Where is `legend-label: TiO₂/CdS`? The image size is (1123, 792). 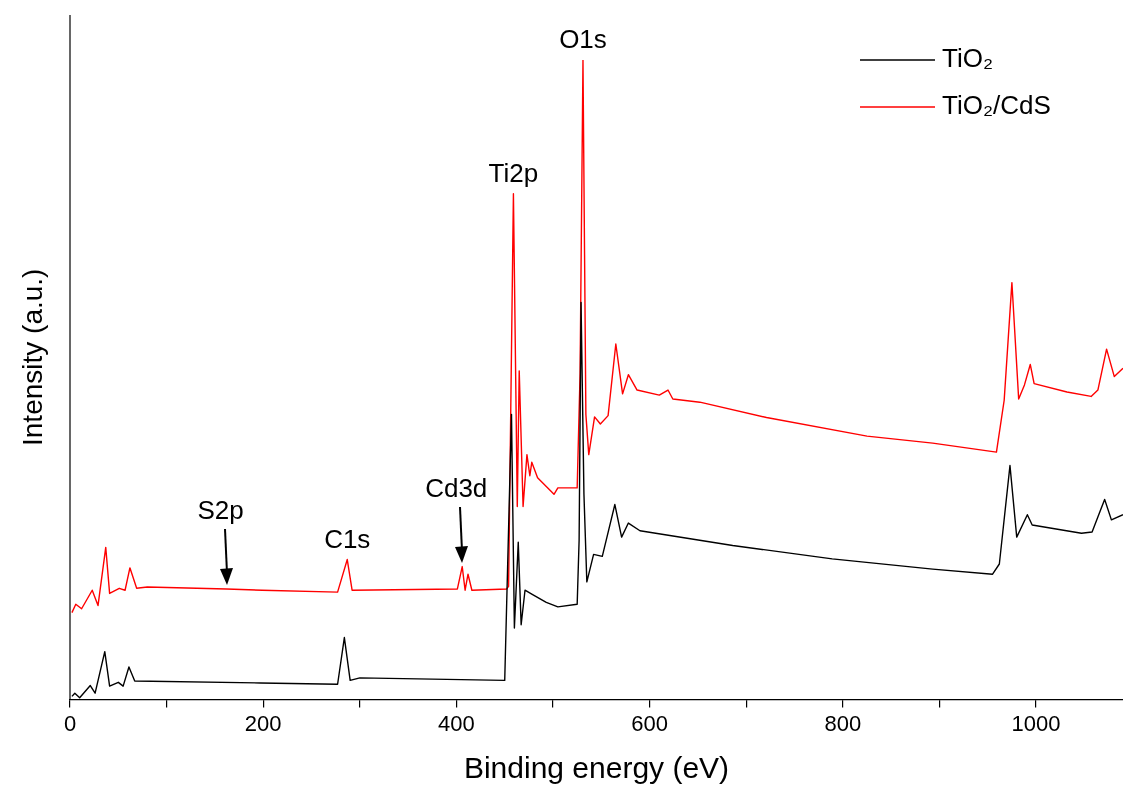 legend-label: TiO₂/CdS is located at coordinates (996, 105).